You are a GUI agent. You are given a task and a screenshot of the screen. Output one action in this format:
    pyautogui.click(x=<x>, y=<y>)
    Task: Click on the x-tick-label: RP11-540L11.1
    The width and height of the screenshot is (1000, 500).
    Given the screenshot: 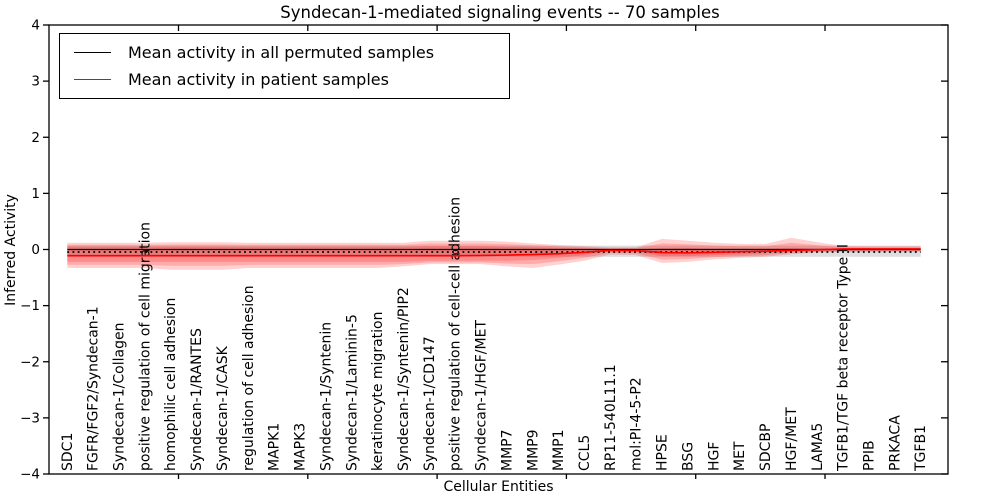 What is the action you would take?
    pyautogui.click(x=611, y=417)
    